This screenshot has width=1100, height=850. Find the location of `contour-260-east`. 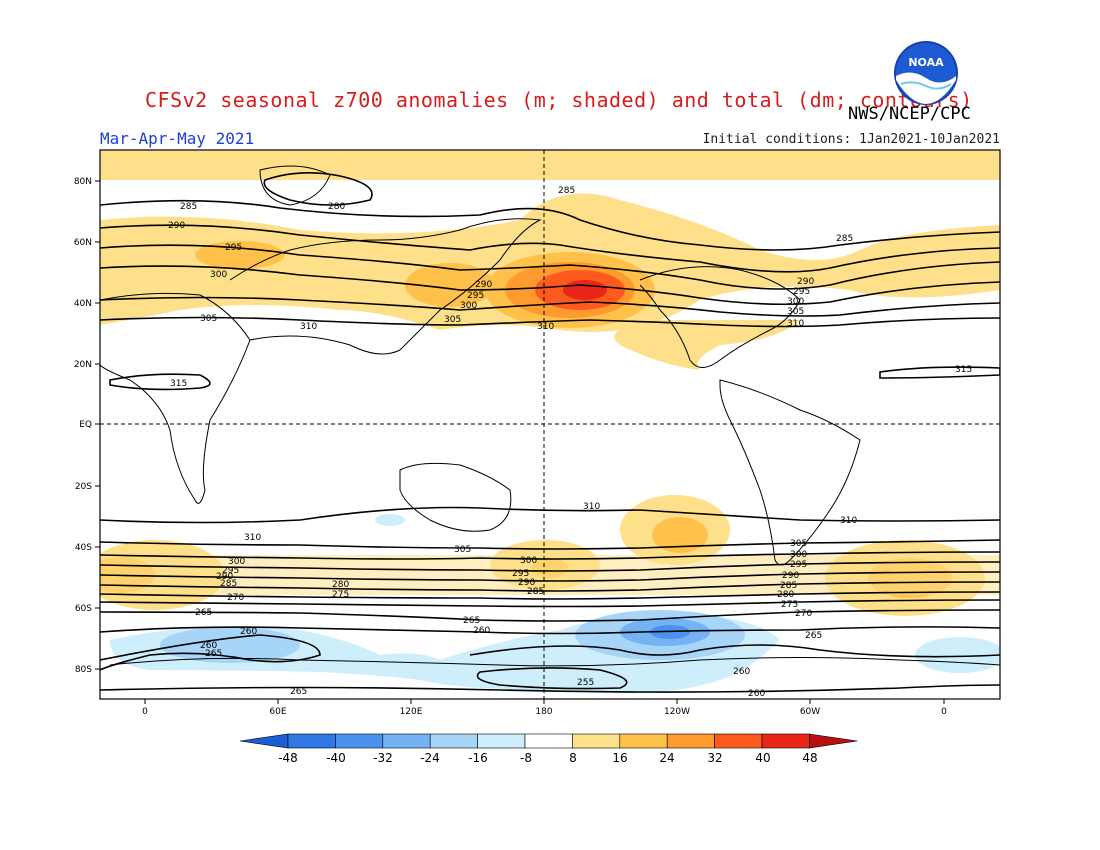

contour-260-east is located at coordinates (734, 651).